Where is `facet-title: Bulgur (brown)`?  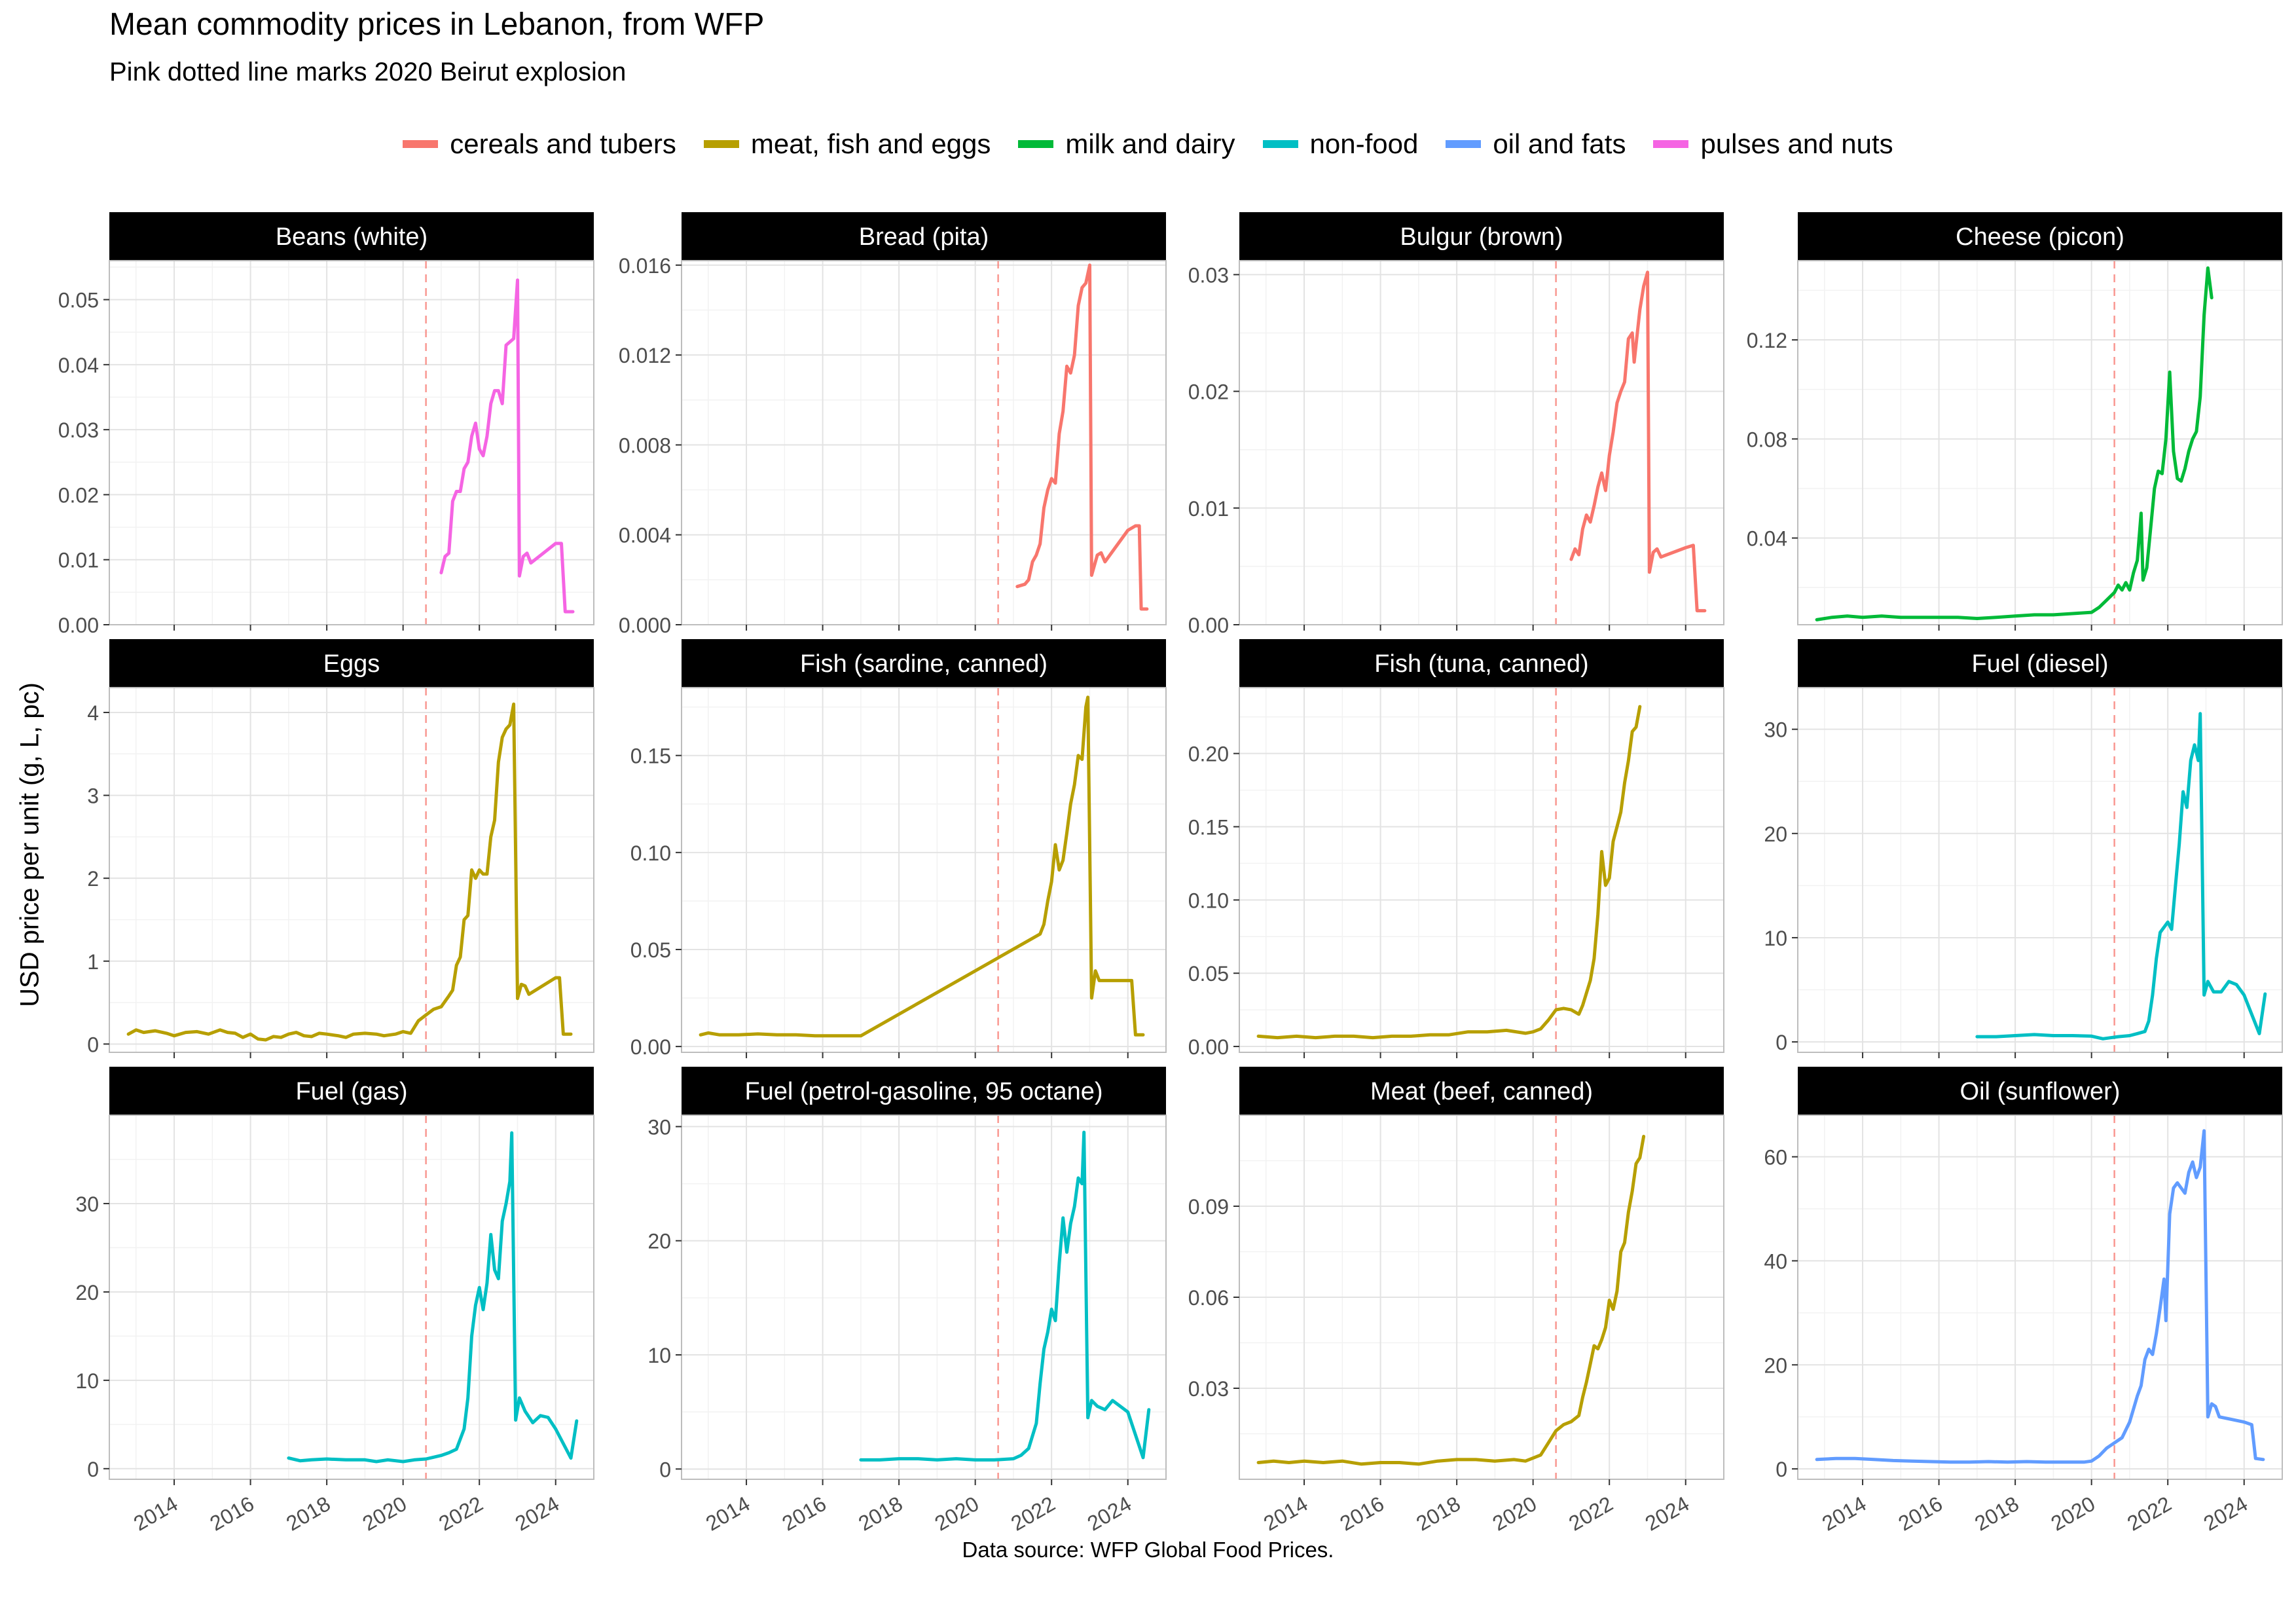
facet-title: Bulgur (brown) is located at coordinates (1481, 237).